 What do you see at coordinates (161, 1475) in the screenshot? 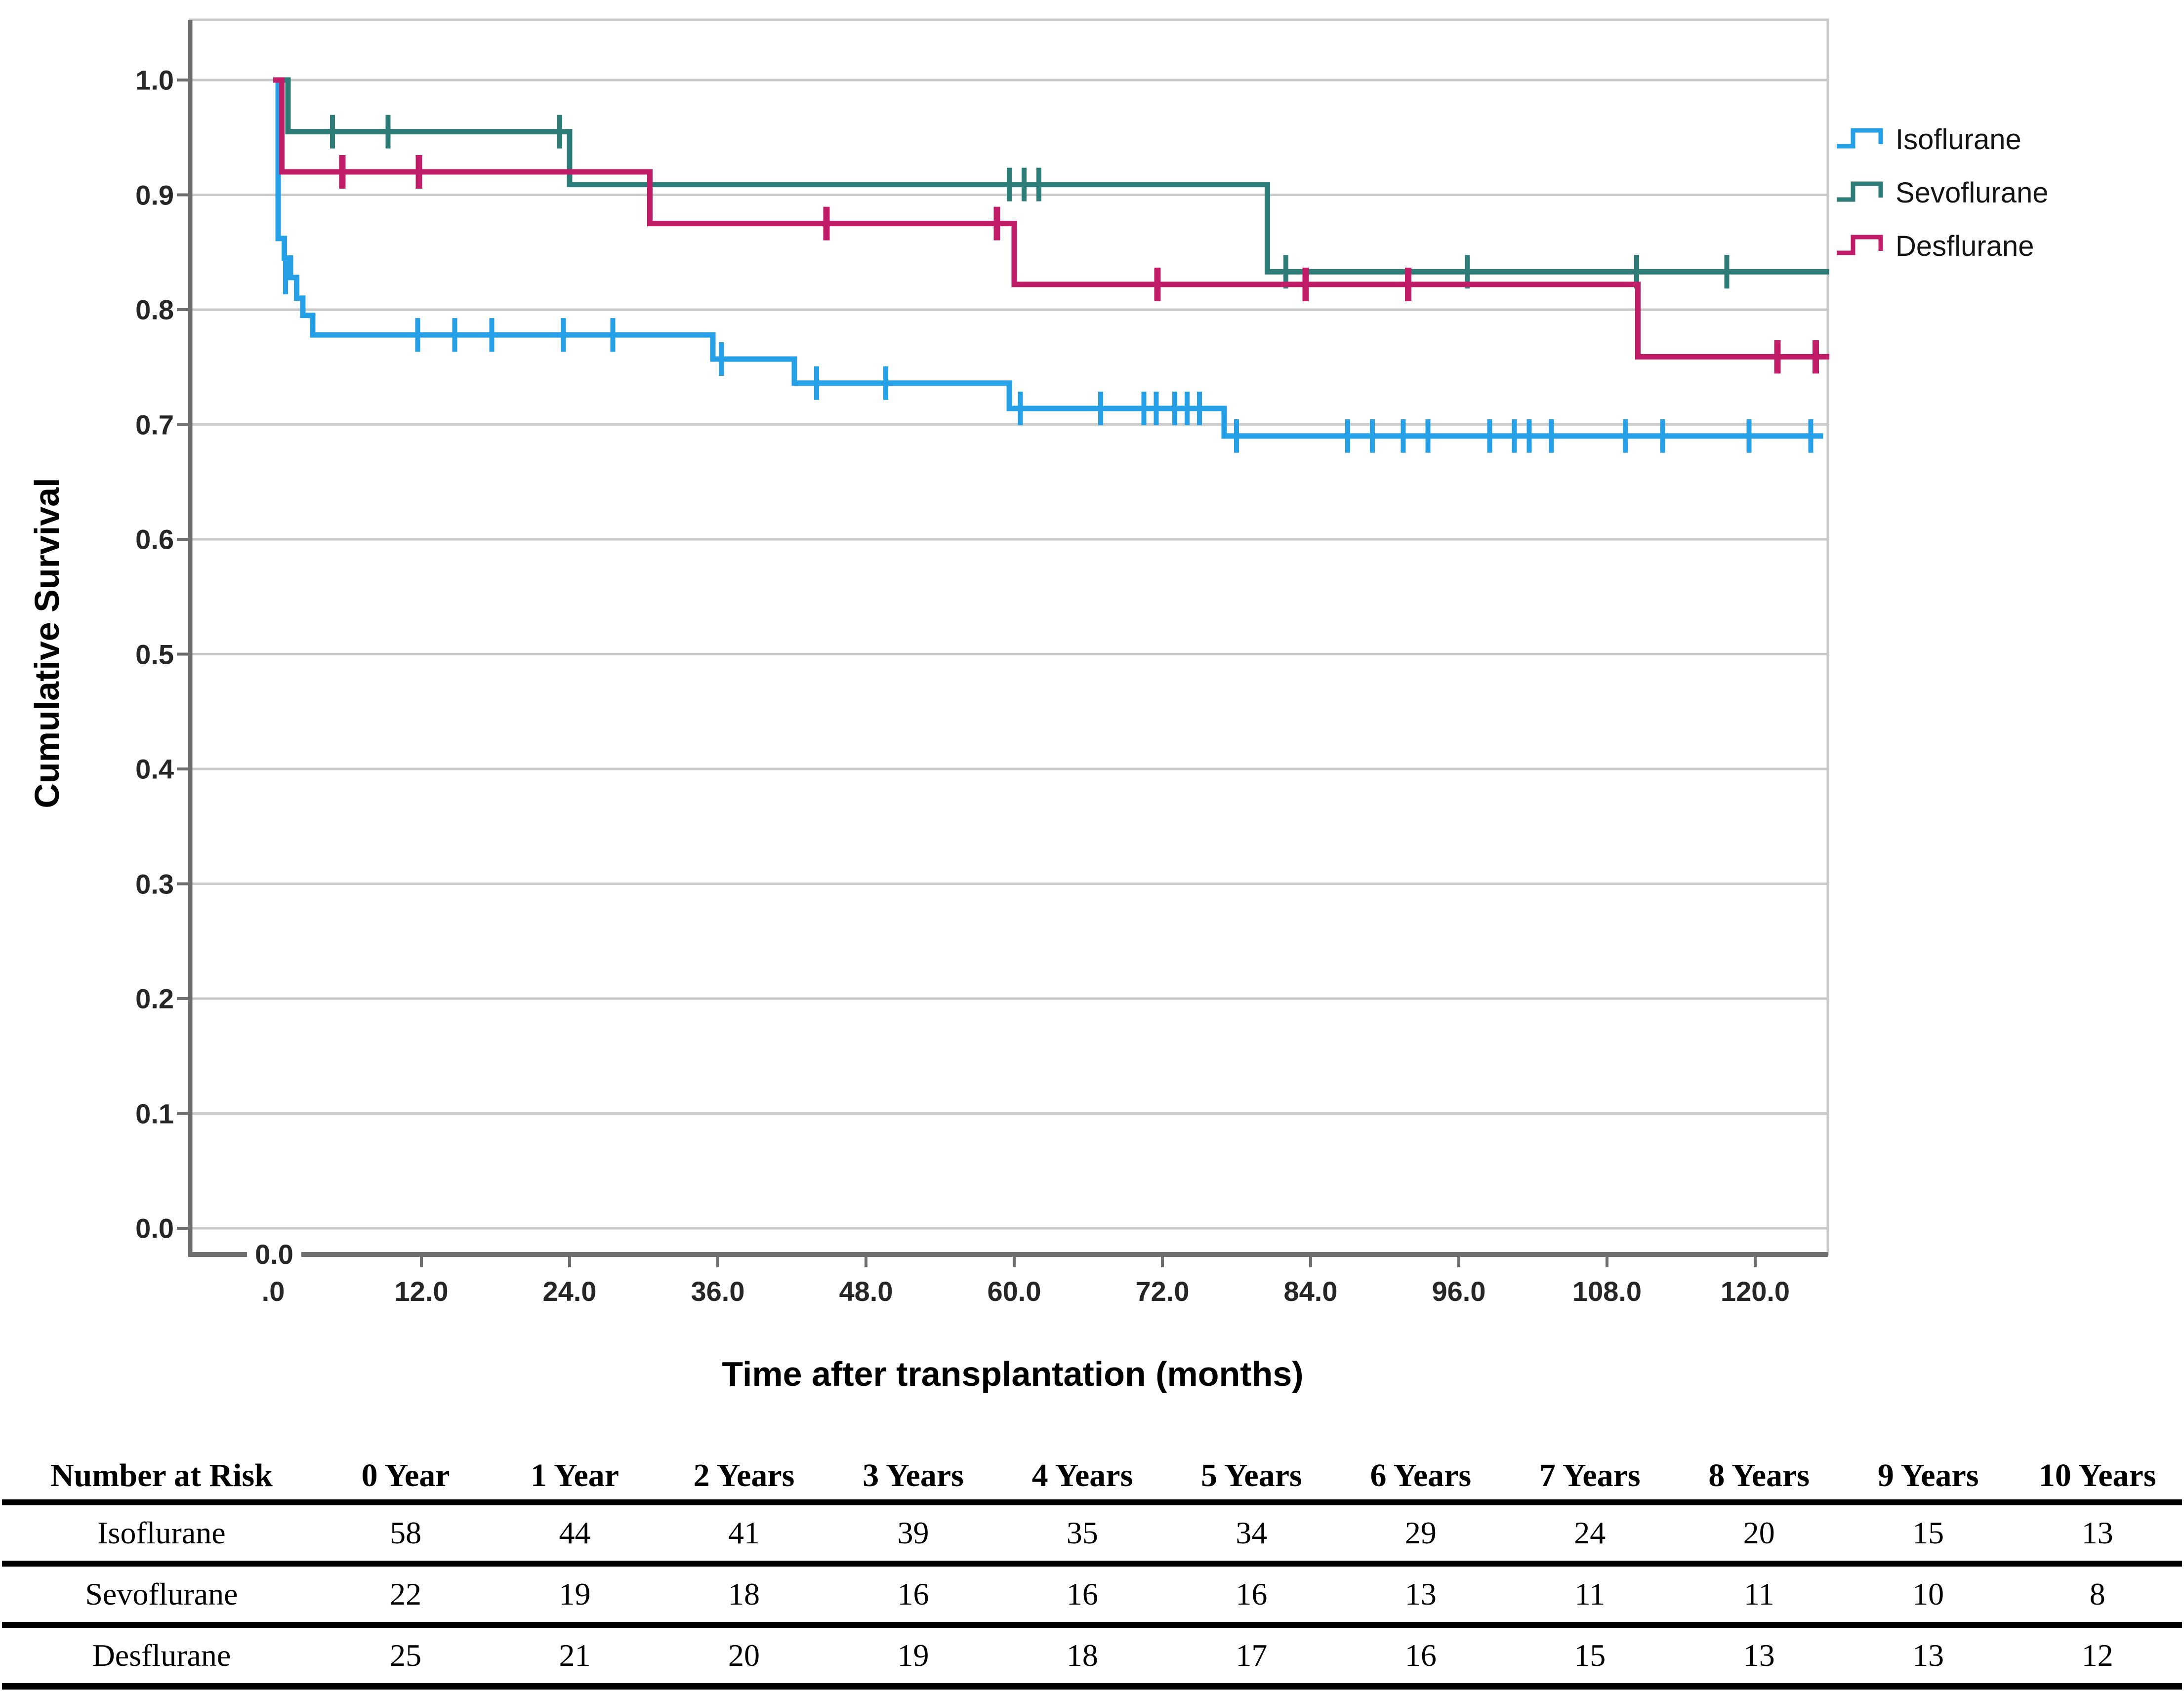
I see `risk-table-corner-header: Number at Risk` at bounding box center [161, 1475].